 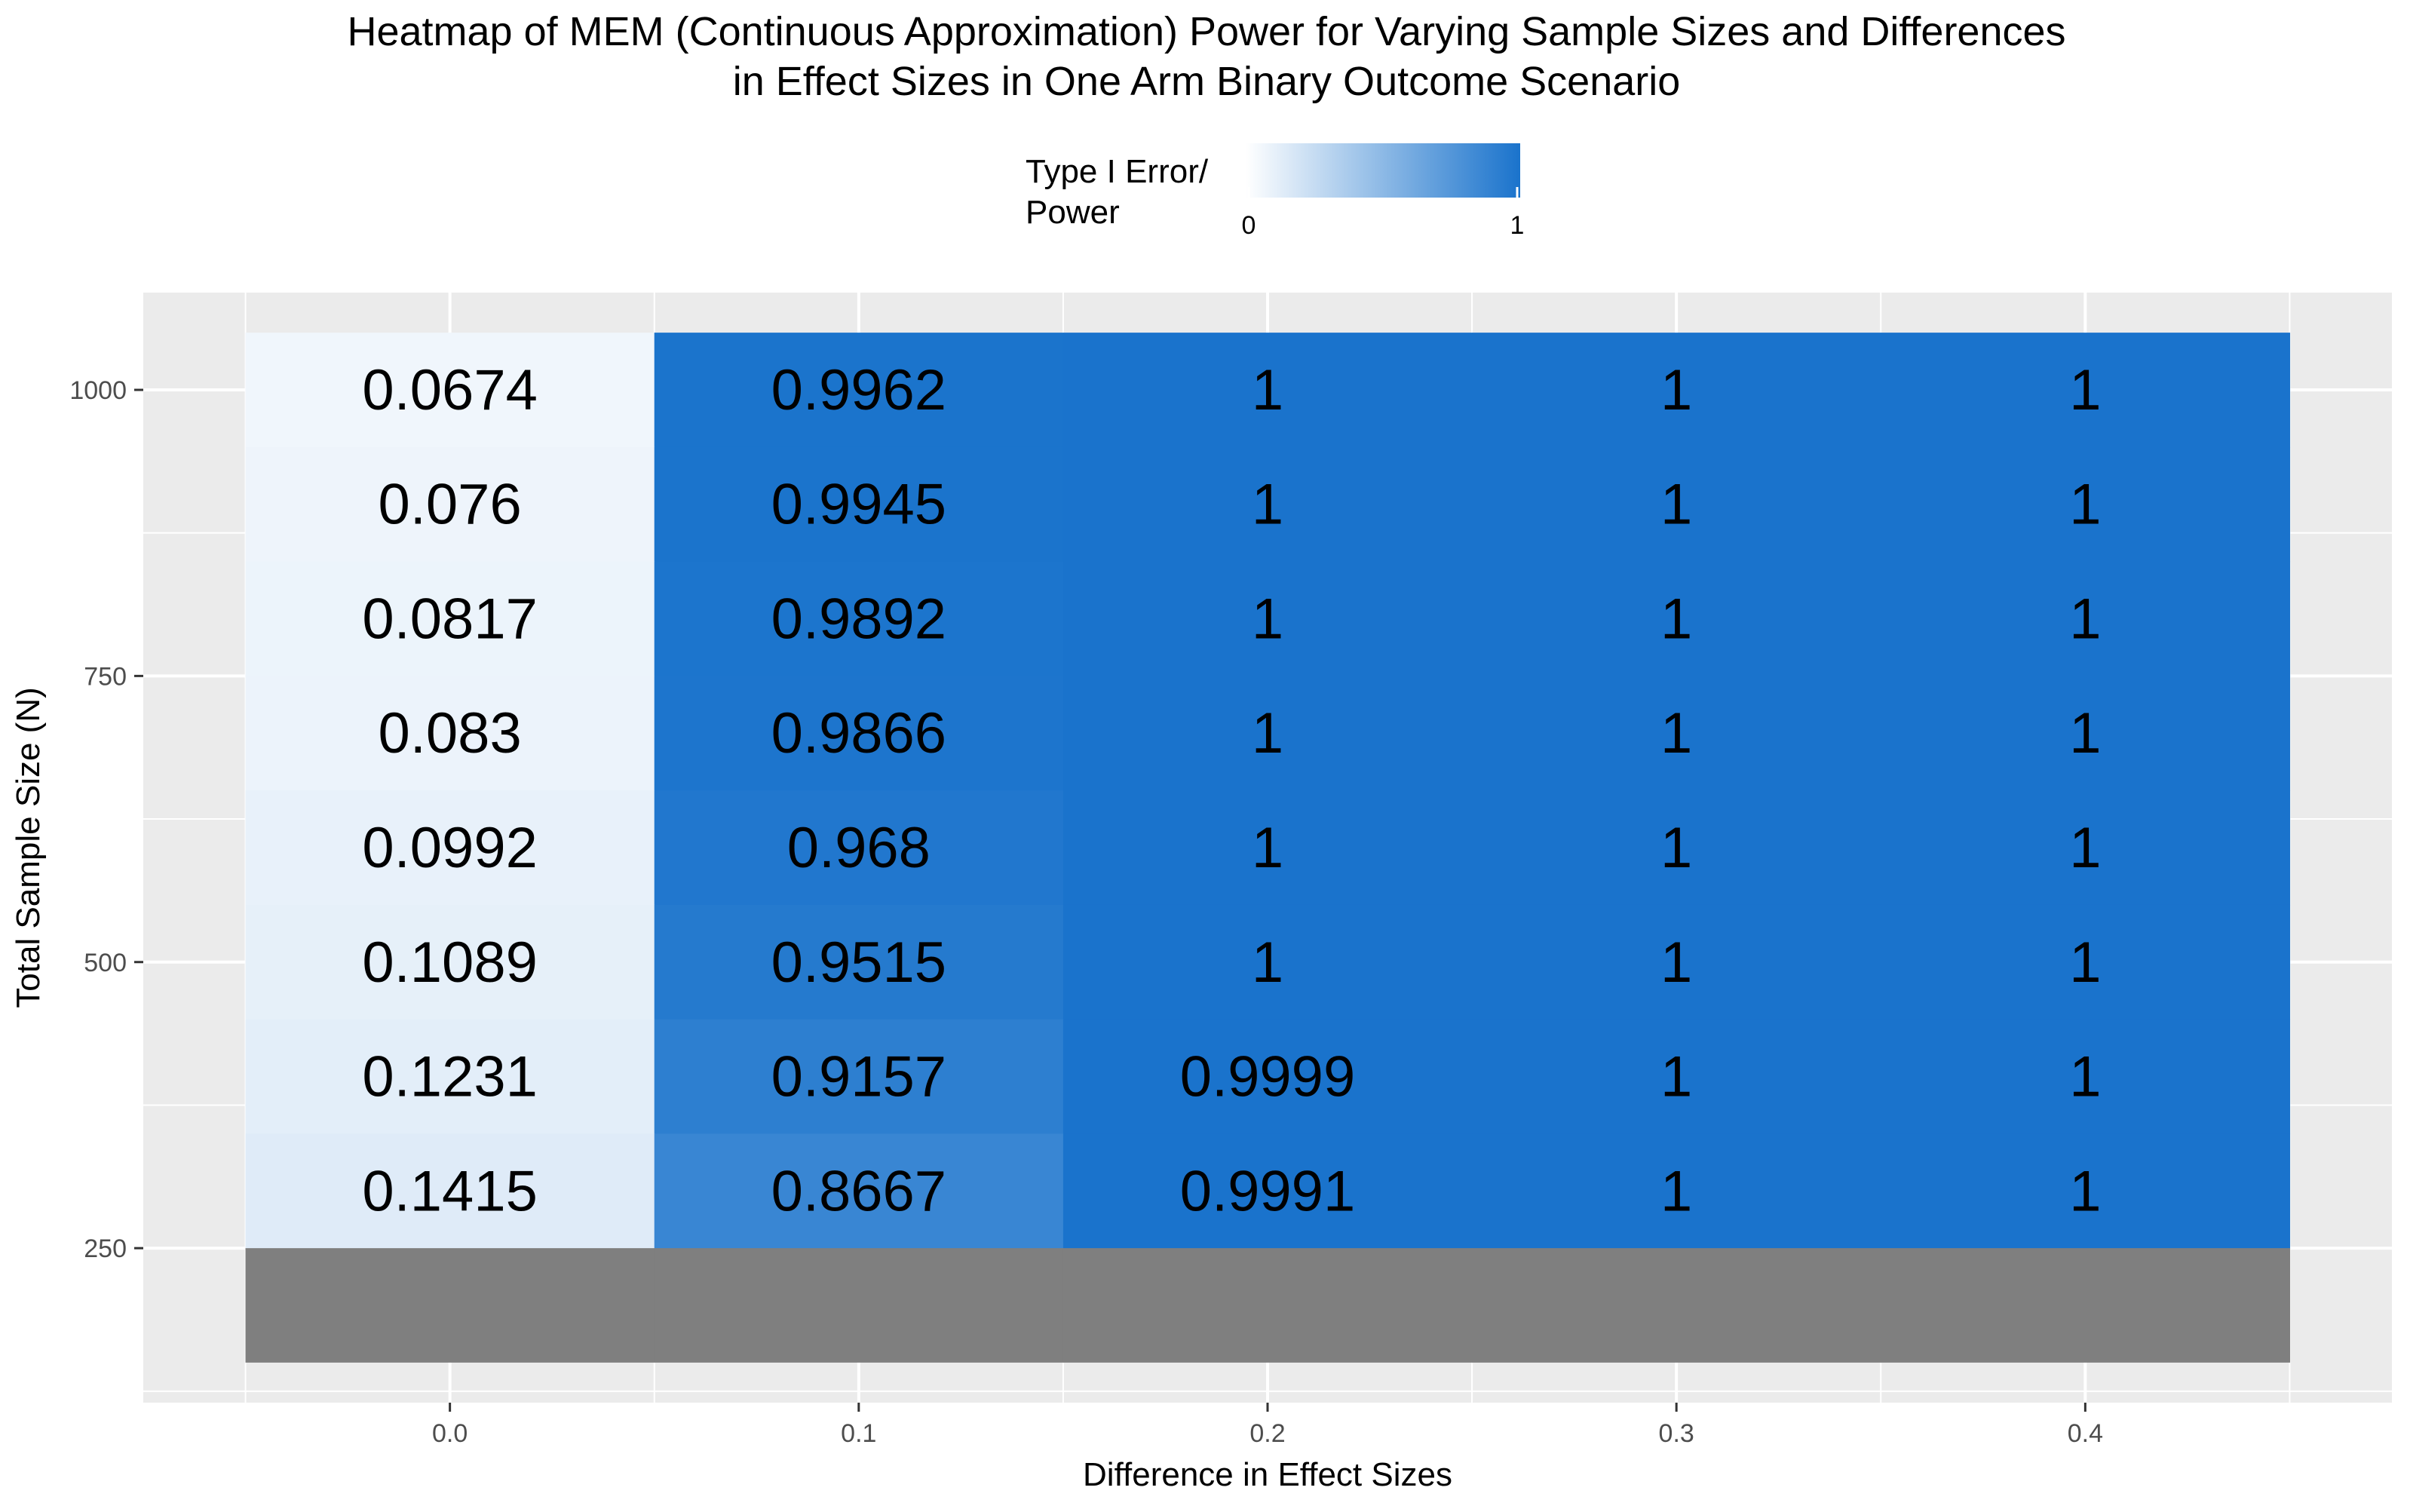 I want to click on heatmap-cell-label: 0.1415, so click(x=449, y=1191).